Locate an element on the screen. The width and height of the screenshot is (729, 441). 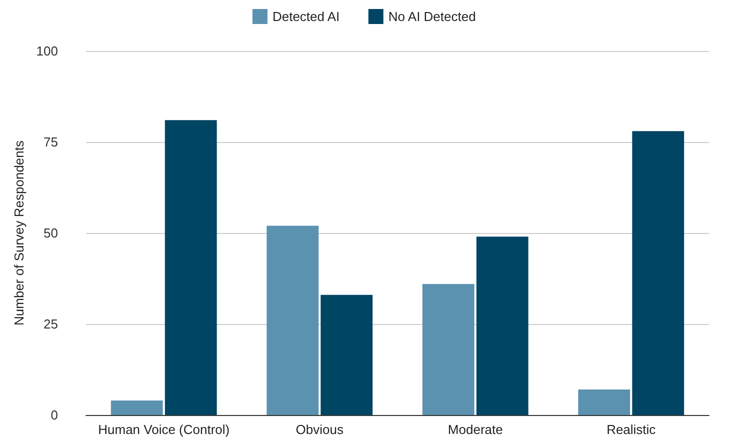
y-tick-label: 50 is located at coordinates (51, 233).